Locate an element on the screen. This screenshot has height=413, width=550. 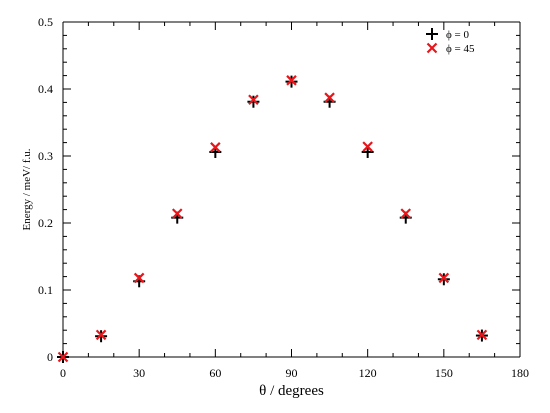
x-axis-label: θ / degrees is located at coordinates (291, 391).